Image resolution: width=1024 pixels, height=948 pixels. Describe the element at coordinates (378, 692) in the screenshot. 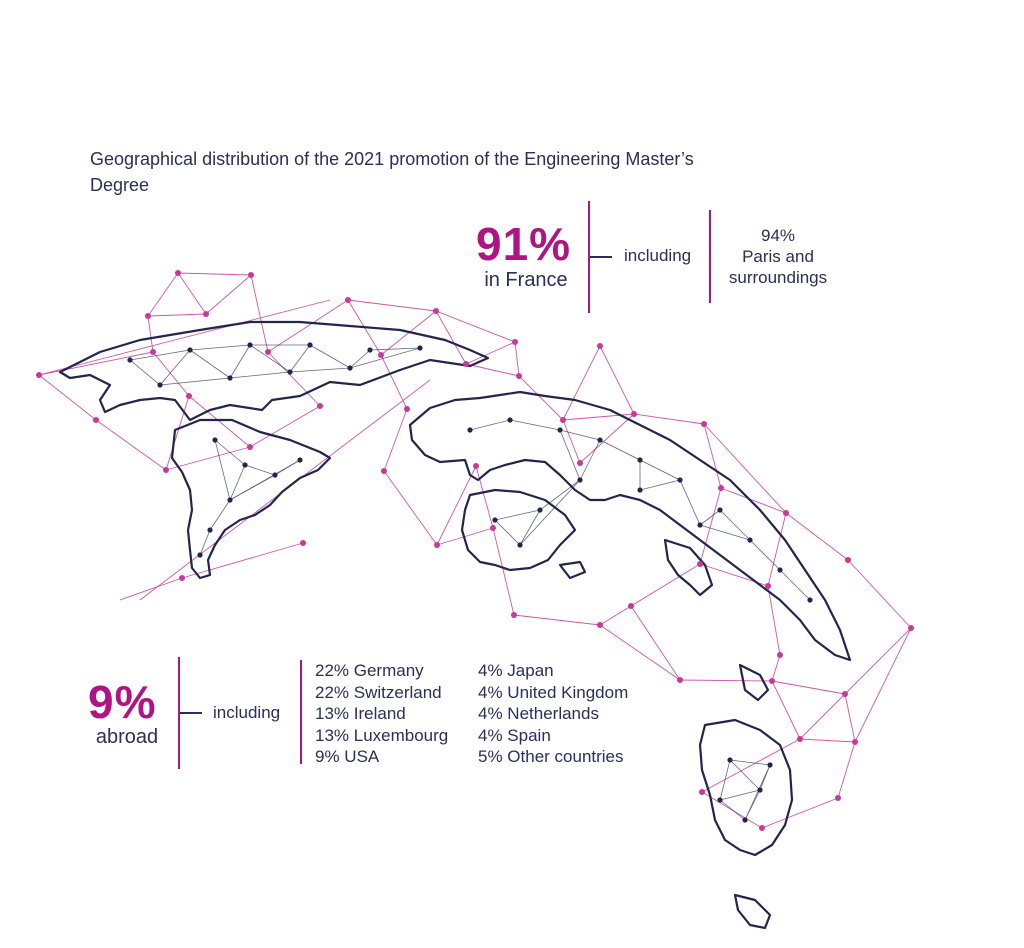

I see `list-item: 22% Switzerland` at that location.